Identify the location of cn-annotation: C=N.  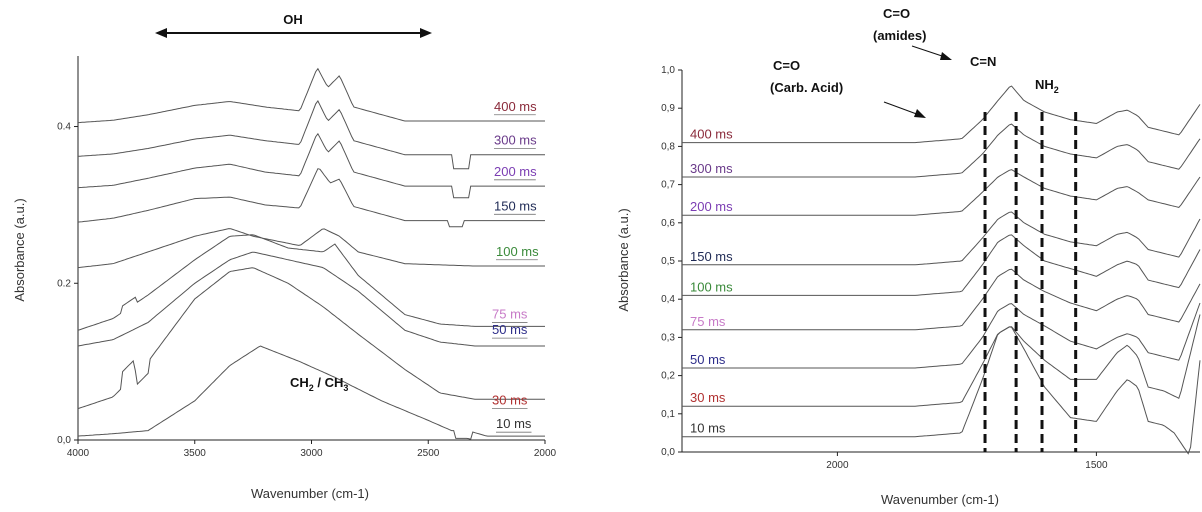
(983, 61).